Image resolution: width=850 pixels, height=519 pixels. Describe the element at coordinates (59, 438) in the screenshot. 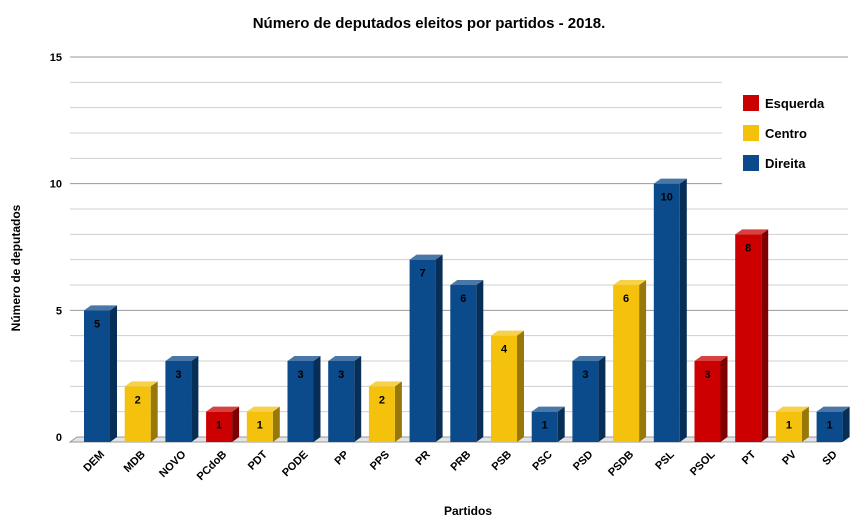

I see `y-tick-label: 0` at that location.